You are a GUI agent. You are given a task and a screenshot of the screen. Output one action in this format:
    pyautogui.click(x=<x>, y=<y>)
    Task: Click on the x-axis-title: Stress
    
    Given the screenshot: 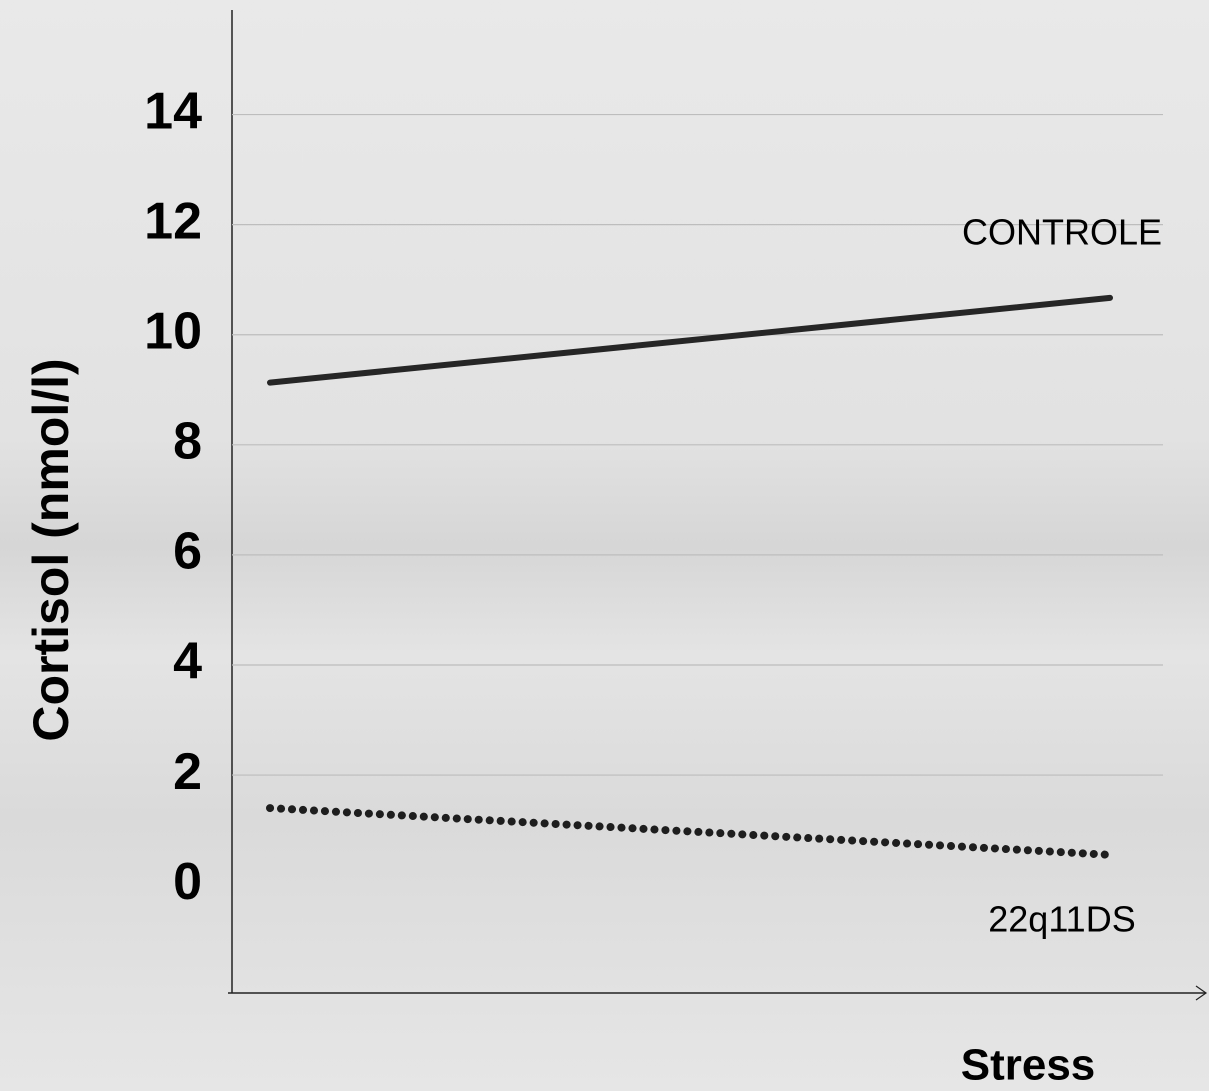 What is the action you would take?
    pyautogui.click(x=1028, y=1065)
    